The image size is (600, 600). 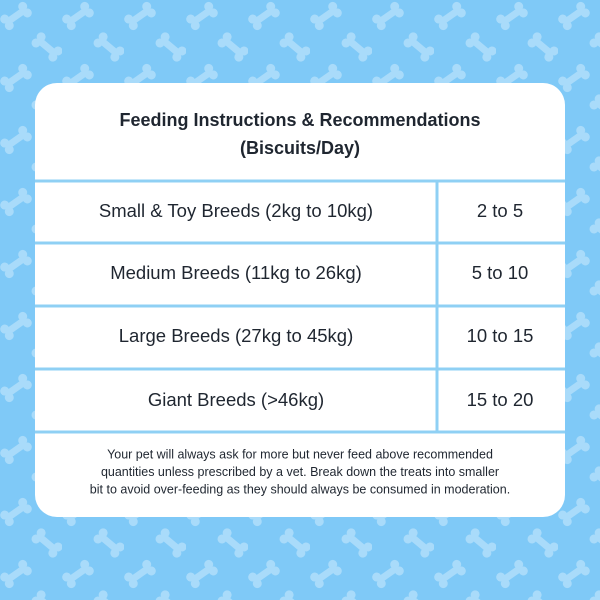 I want to click on title: (Biscuits/Day), so click(x=300, y=148).